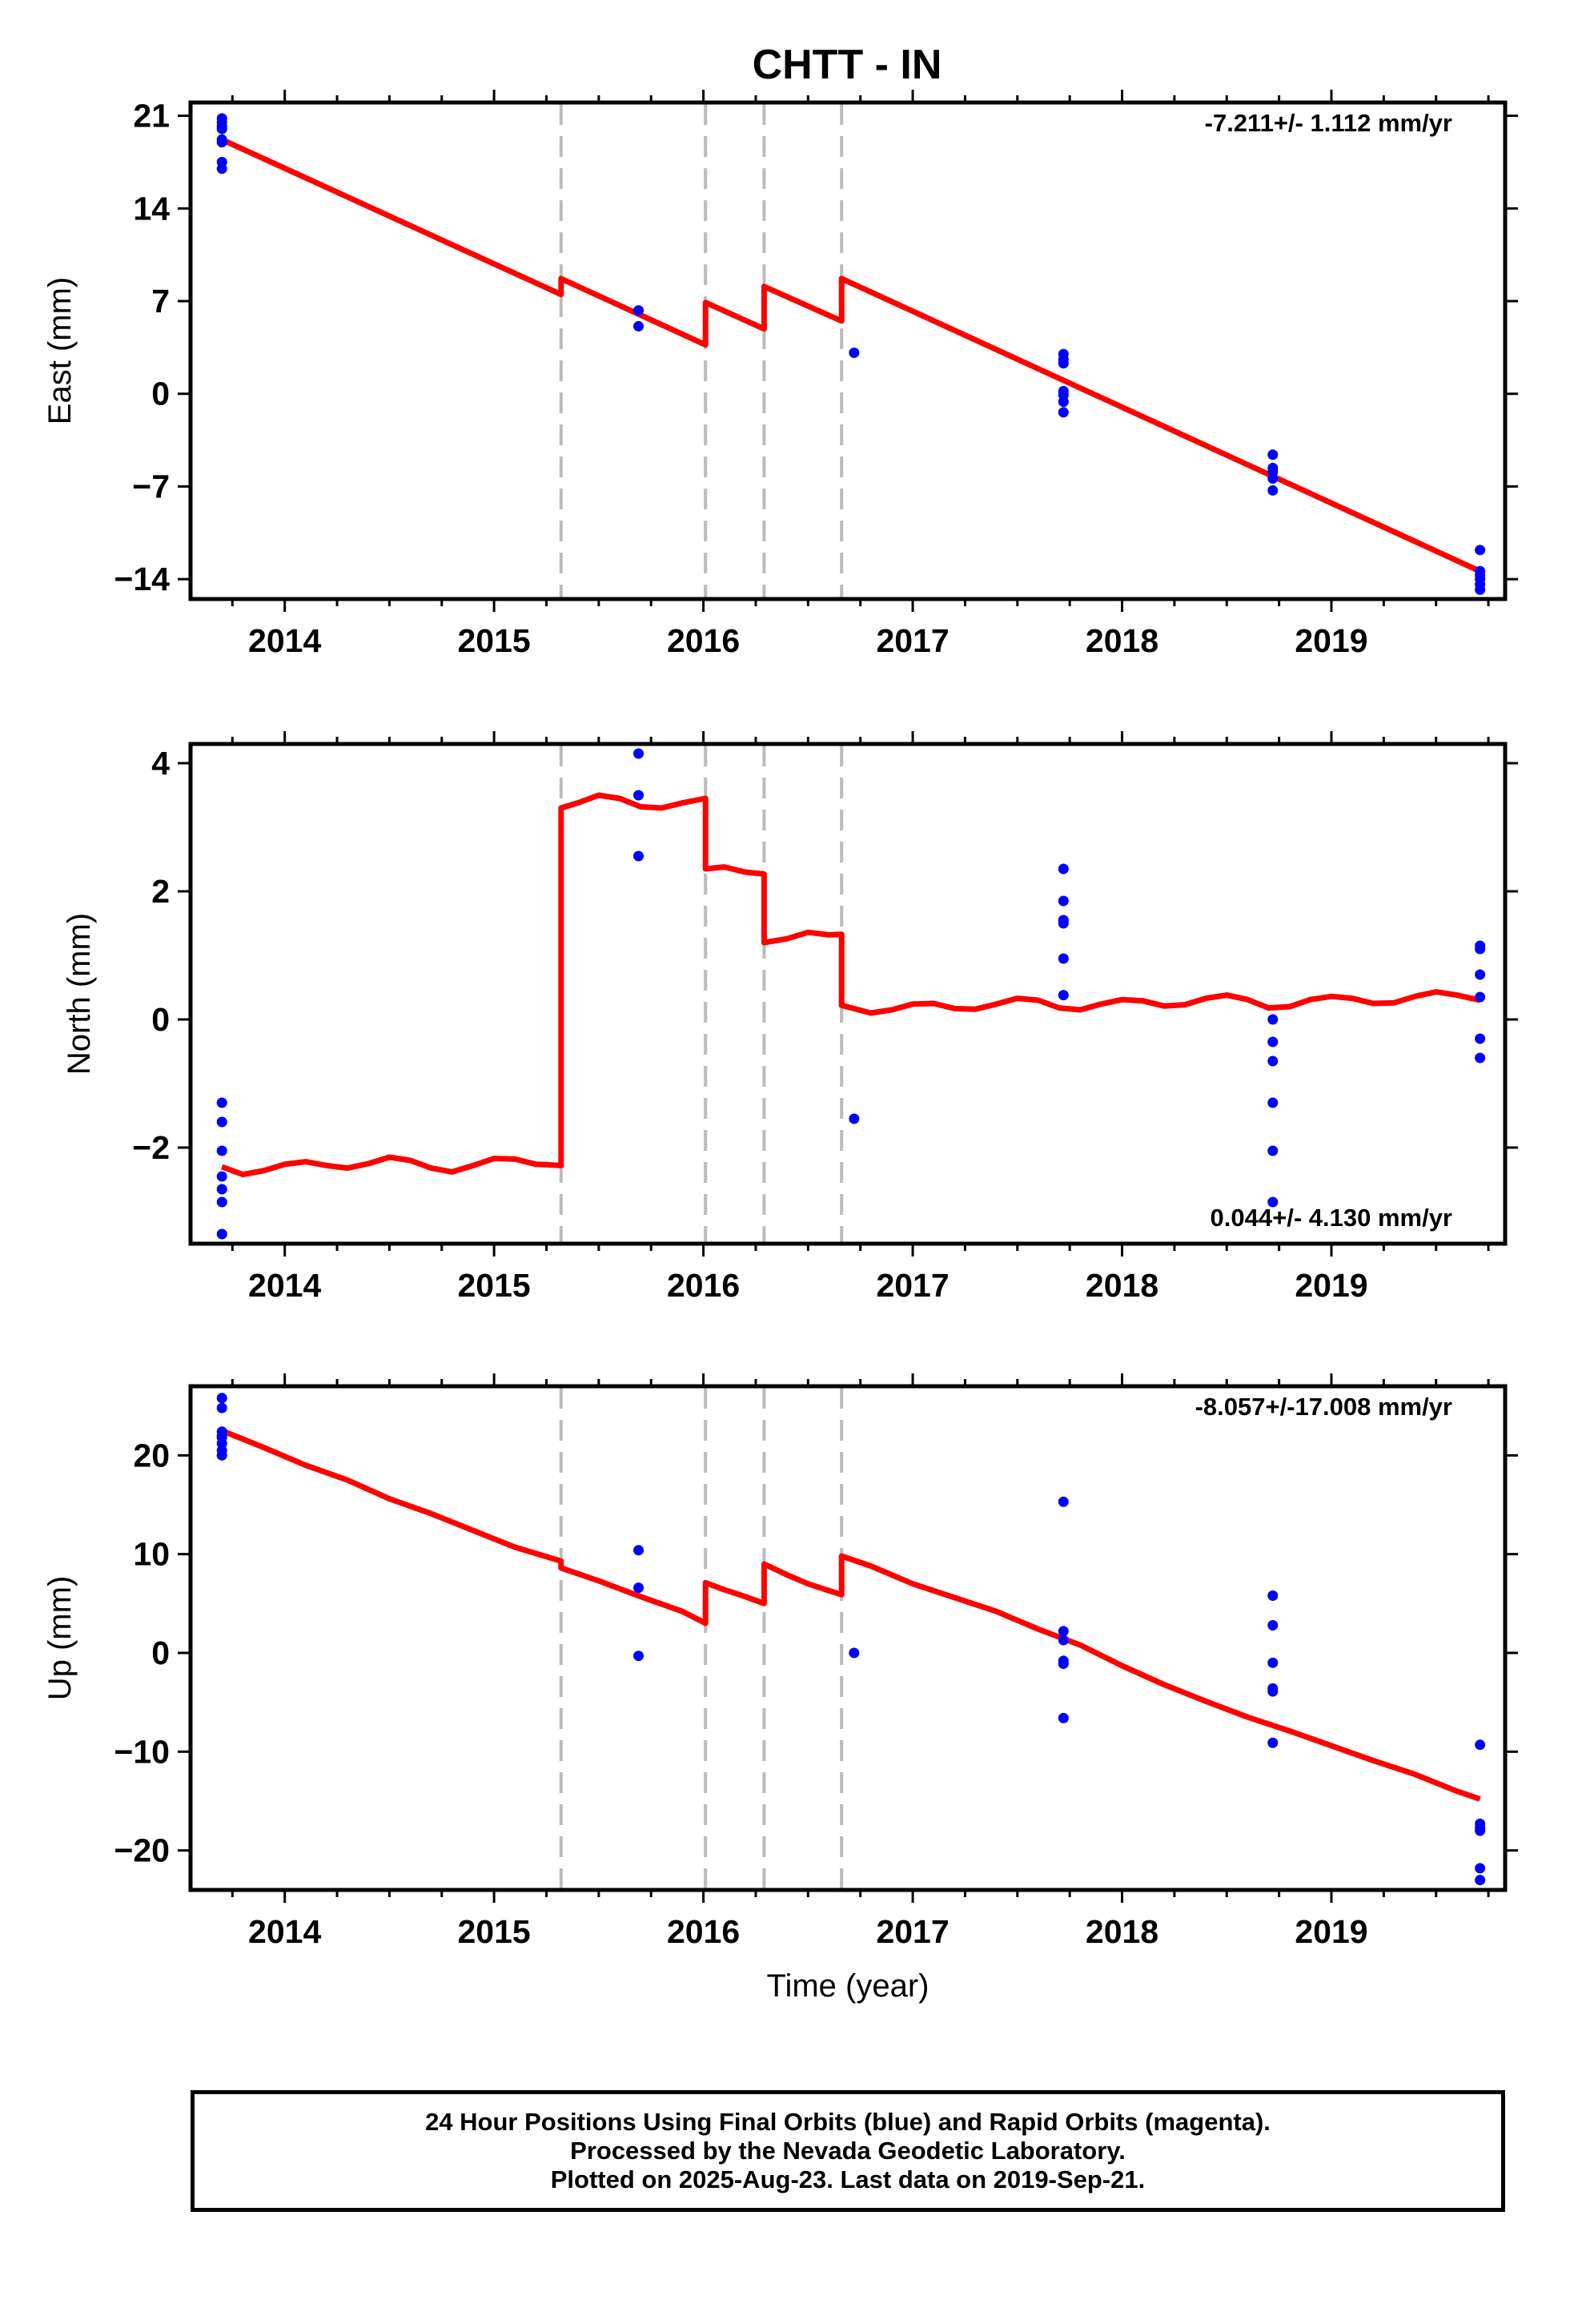 This screenshot has width=1582, height=2324. Describe the element at coordinates (161, 763) in the screenshot. I see `y-tick-label: 4` at that location.